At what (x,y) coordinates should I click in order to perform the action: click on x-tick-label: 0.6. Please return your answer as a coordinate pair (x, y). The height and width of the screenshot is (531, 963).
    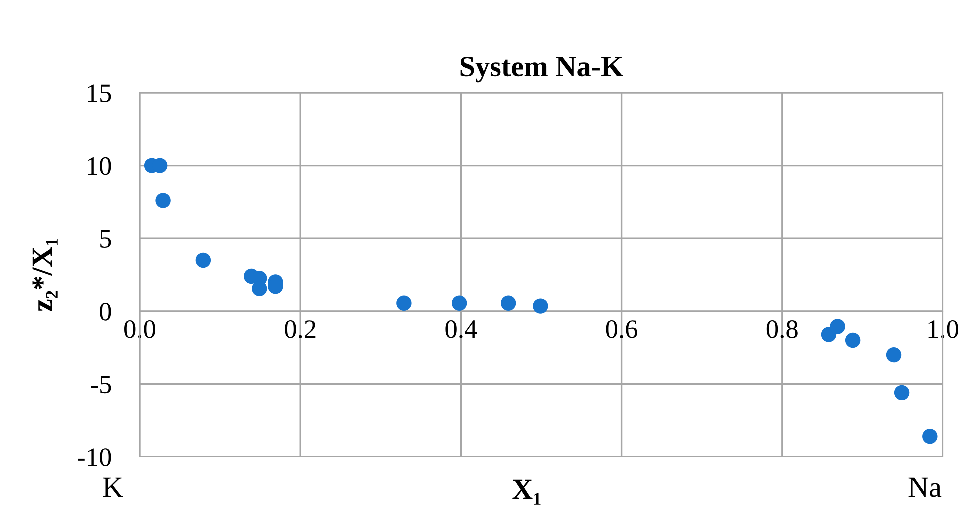
    Looking at the image, I should click on (622, 329).